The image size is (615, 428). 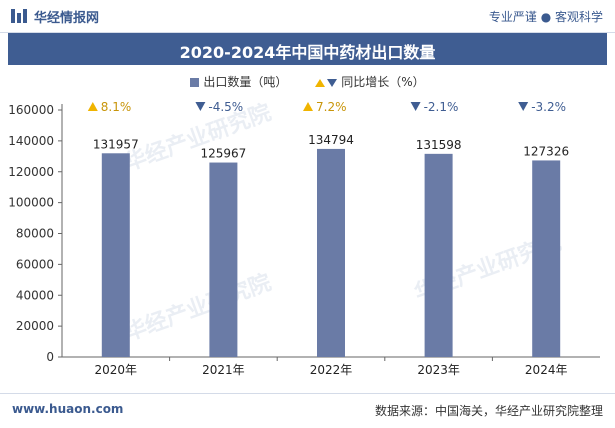 What do you see at coordinates (31, 203) in the screenshot?
I see `y-tick-label: 100000` at bounding box center [31, 203].